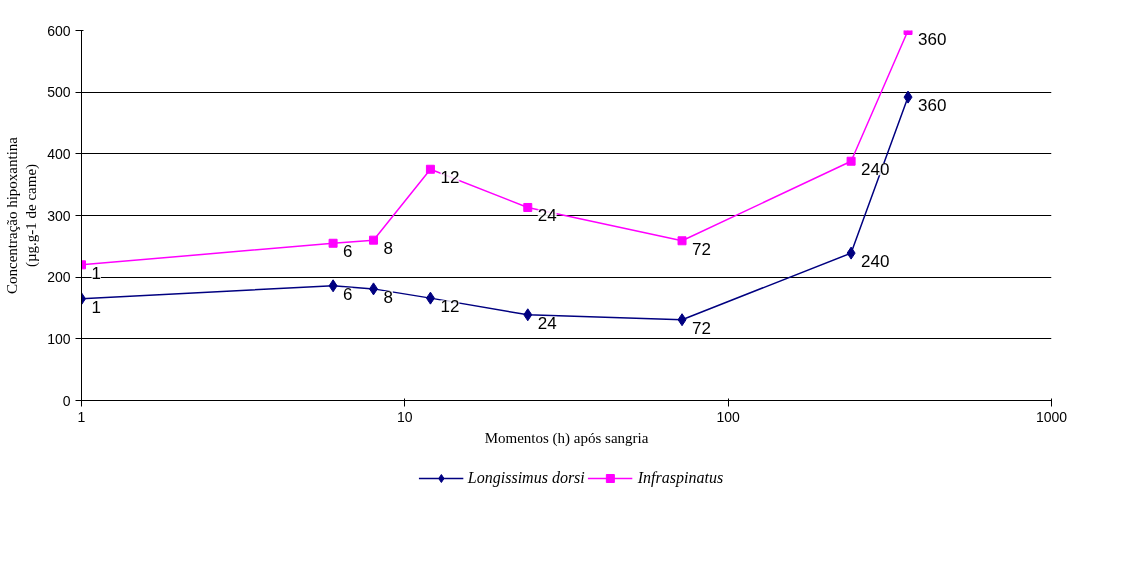 The image size is (1139, 568). I want to click on y-tick-label: 0, so click(66, 400).